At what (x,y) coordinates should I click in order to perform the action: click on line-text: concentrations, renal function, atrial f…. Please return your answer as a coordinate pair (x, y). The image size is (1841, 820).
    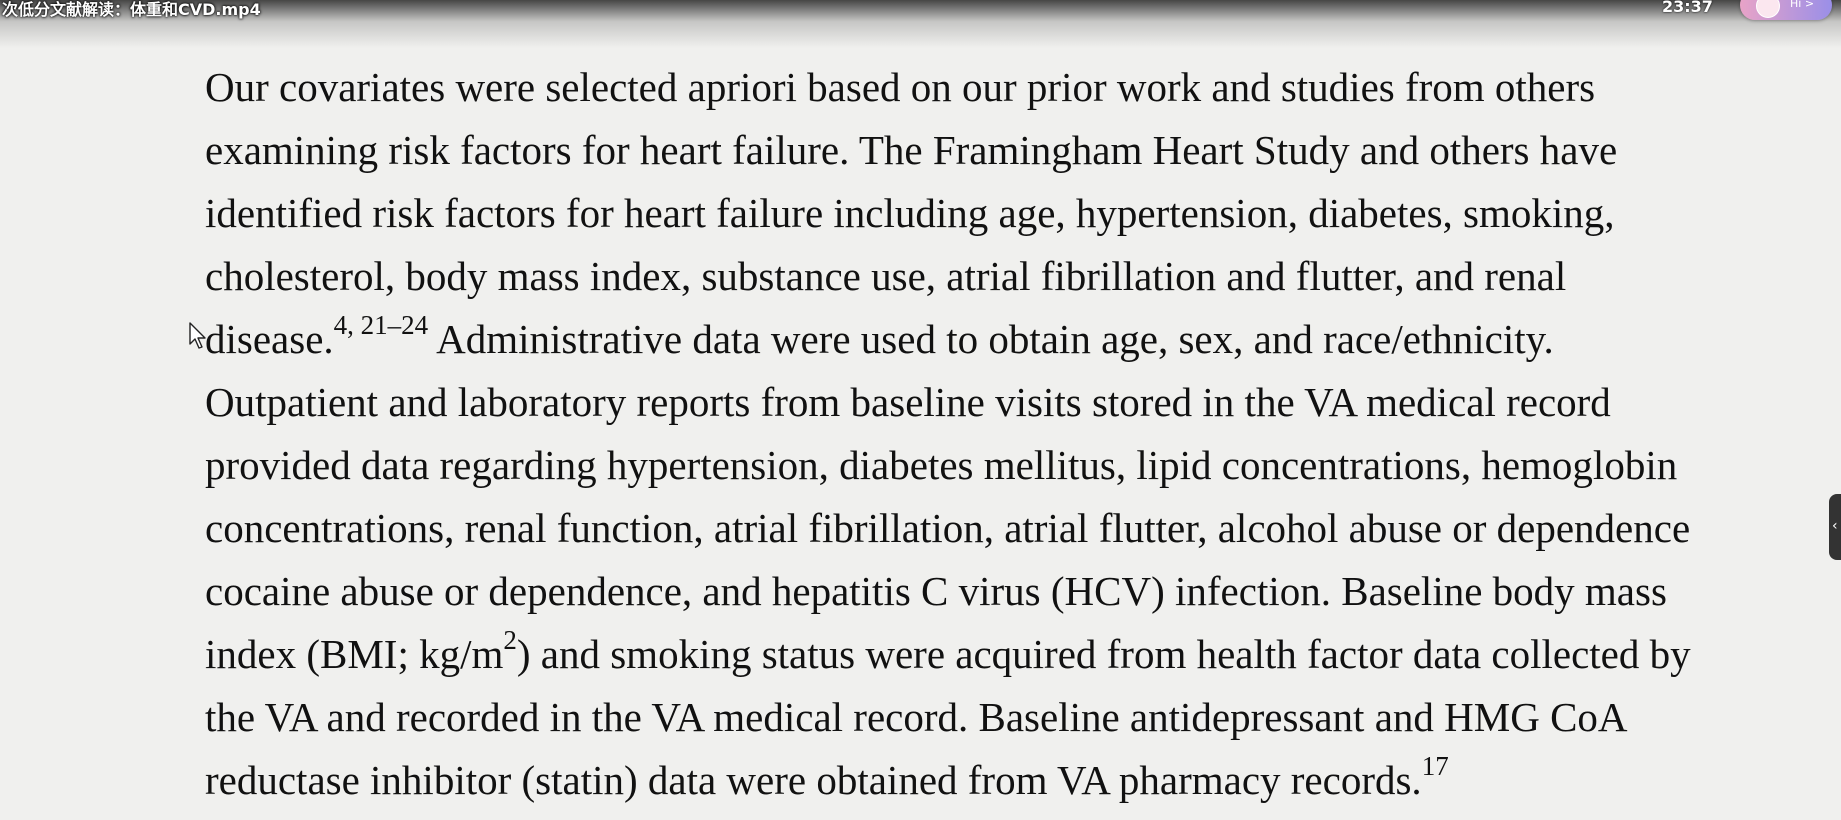
    Looking at the image, I should click on (948, 528).